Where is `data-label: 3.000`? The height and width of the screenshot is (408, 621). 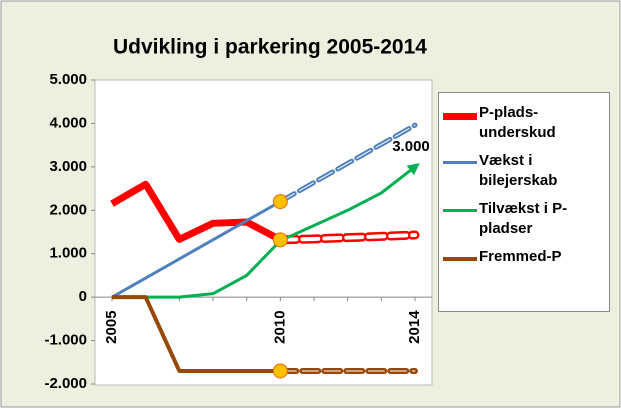 data-label: 3.000 is located at coordinates (411, 146).